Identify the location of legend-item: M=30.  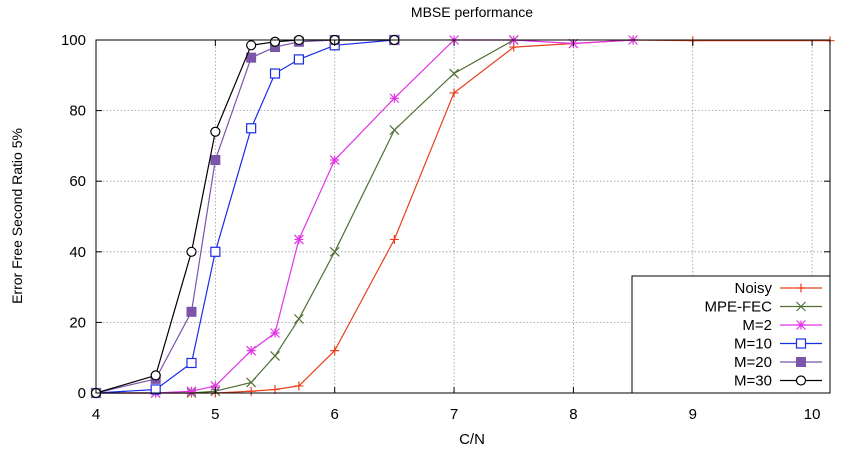
(778, 381).